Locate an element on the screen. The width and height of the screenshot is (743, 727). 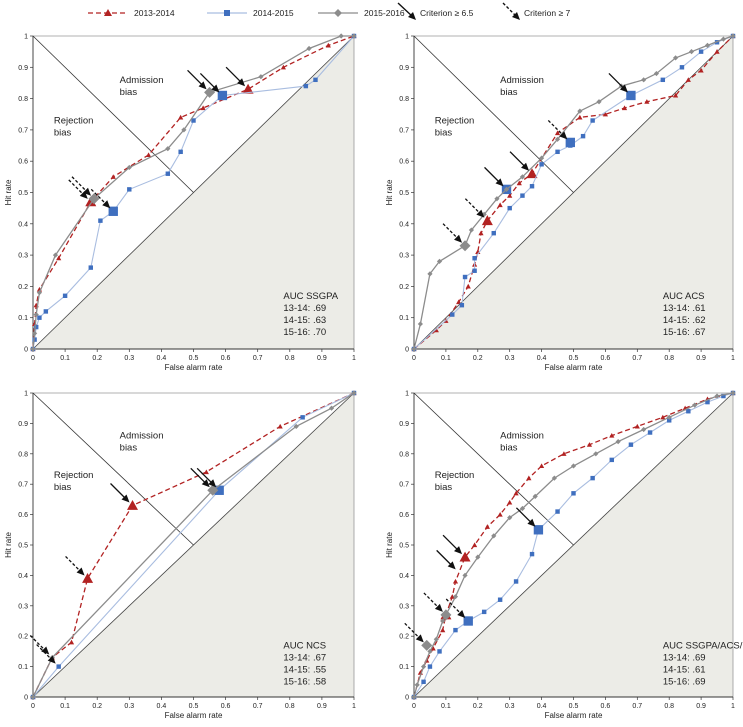
auc-value: 15-16: .69 is located at coordinates (684, 681).